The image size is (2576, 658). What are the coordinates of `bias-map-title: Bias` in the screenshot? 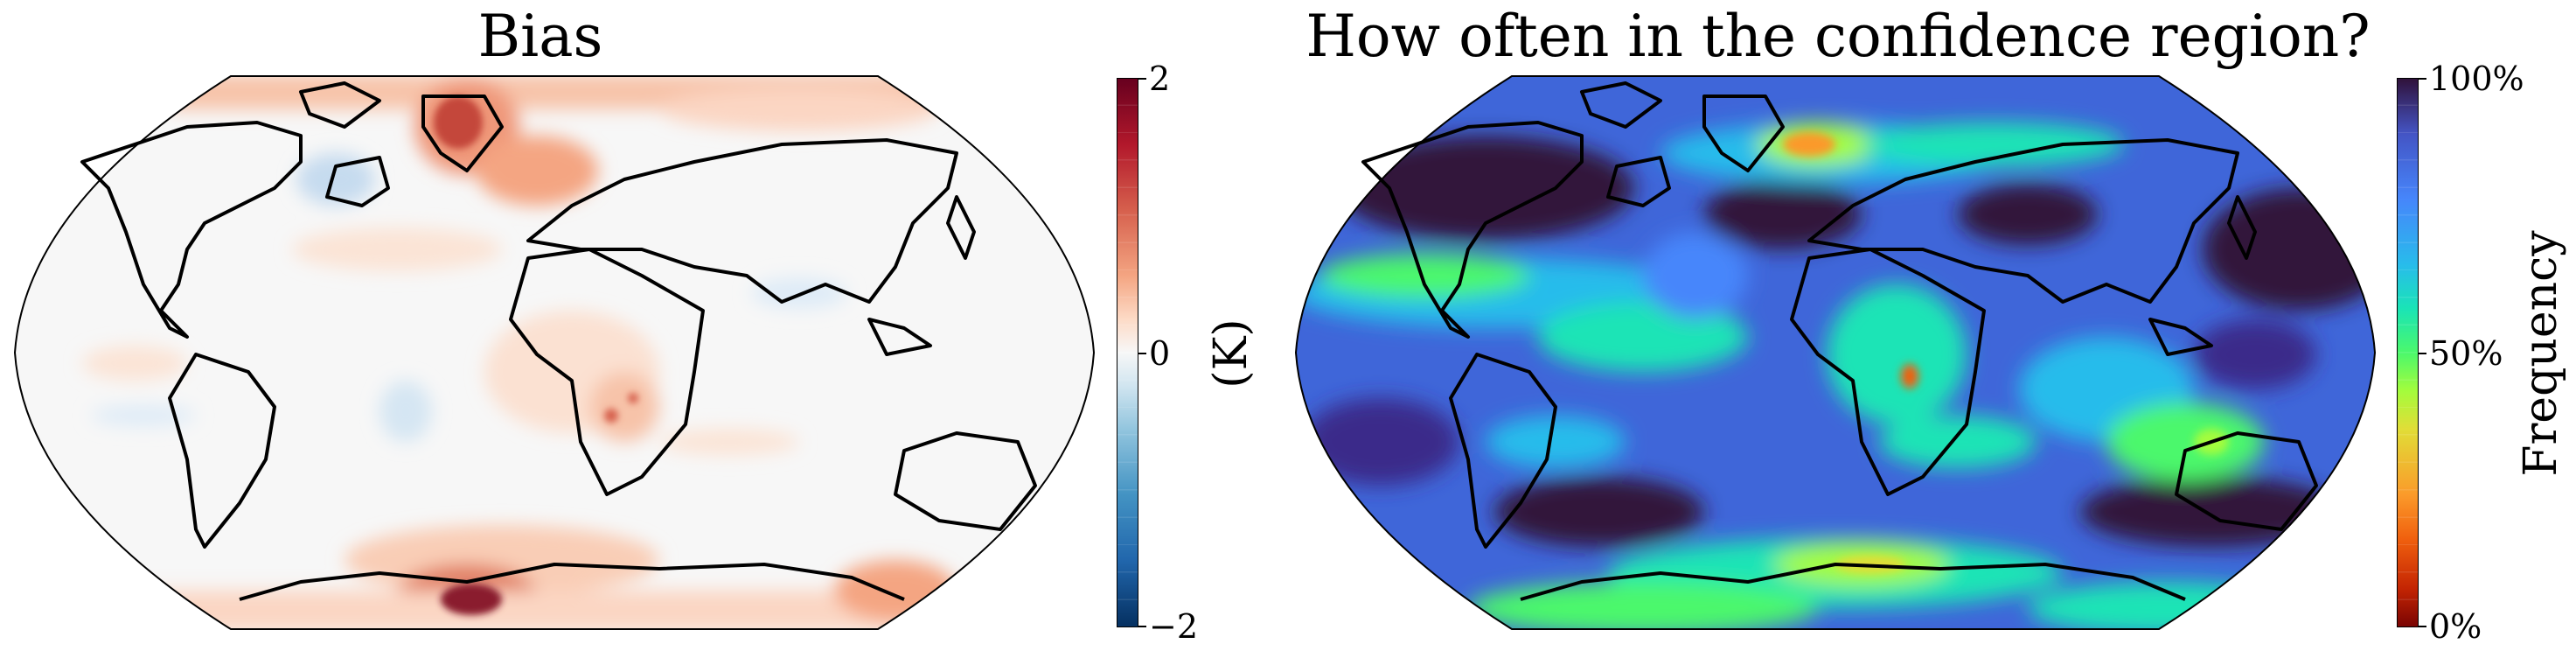 It's located at (540, 36).